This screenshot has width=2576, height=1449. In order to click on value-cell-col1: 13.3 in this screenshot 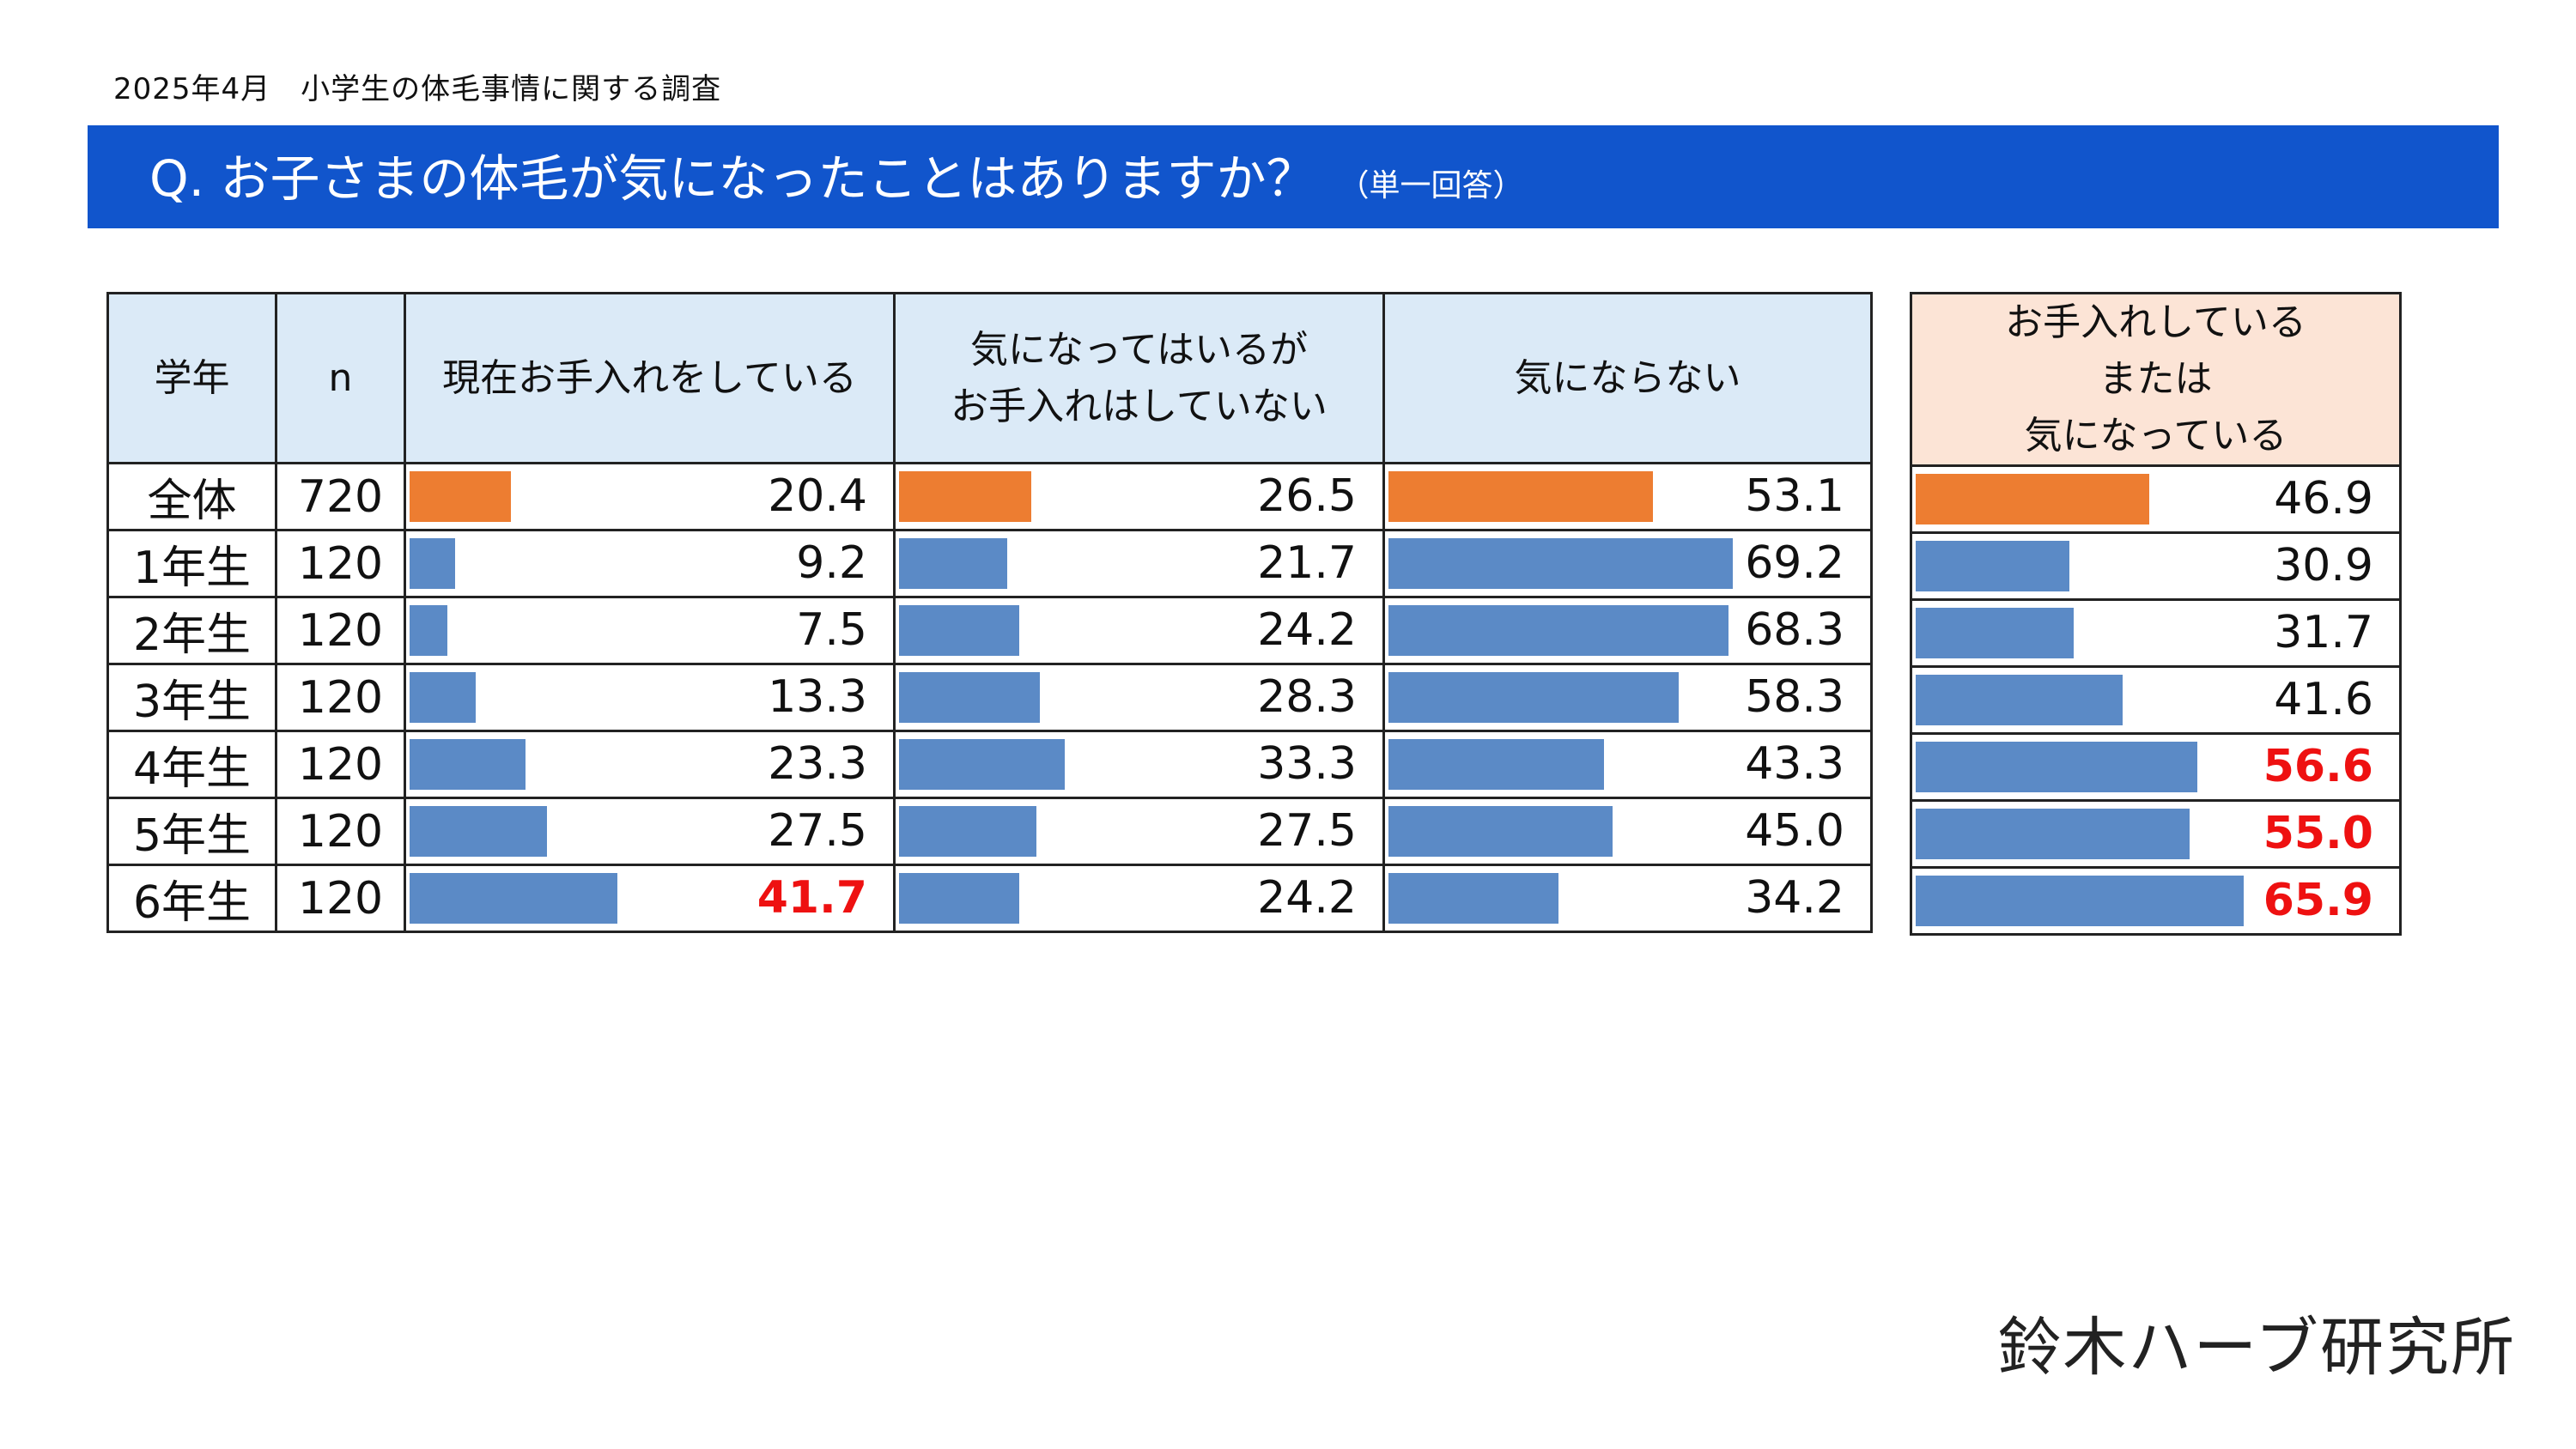, I will do `click(650, 697)`.